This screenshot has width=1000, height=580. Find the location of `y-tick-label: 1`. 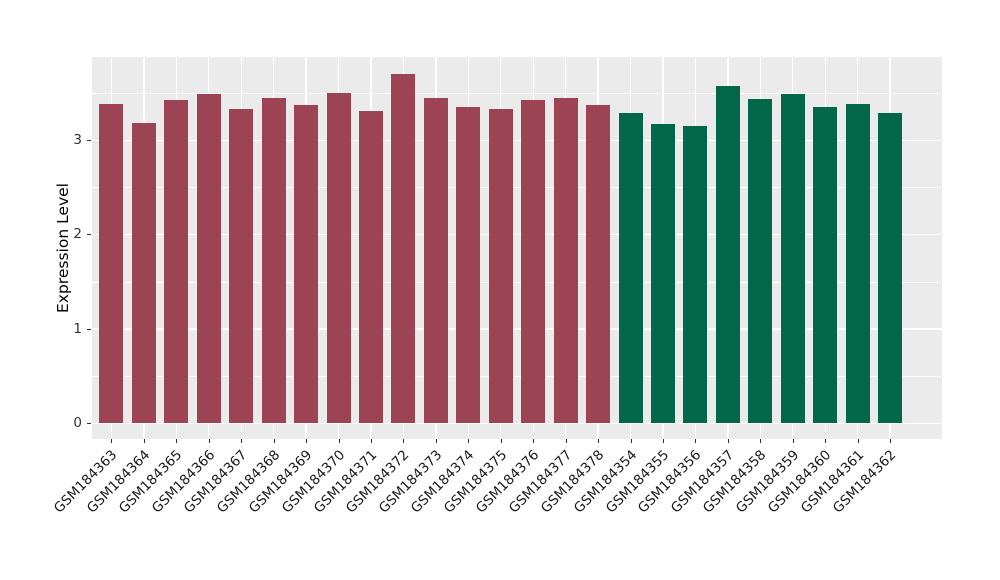

y-tick-label: 1 is located at coordinates (77, 328).